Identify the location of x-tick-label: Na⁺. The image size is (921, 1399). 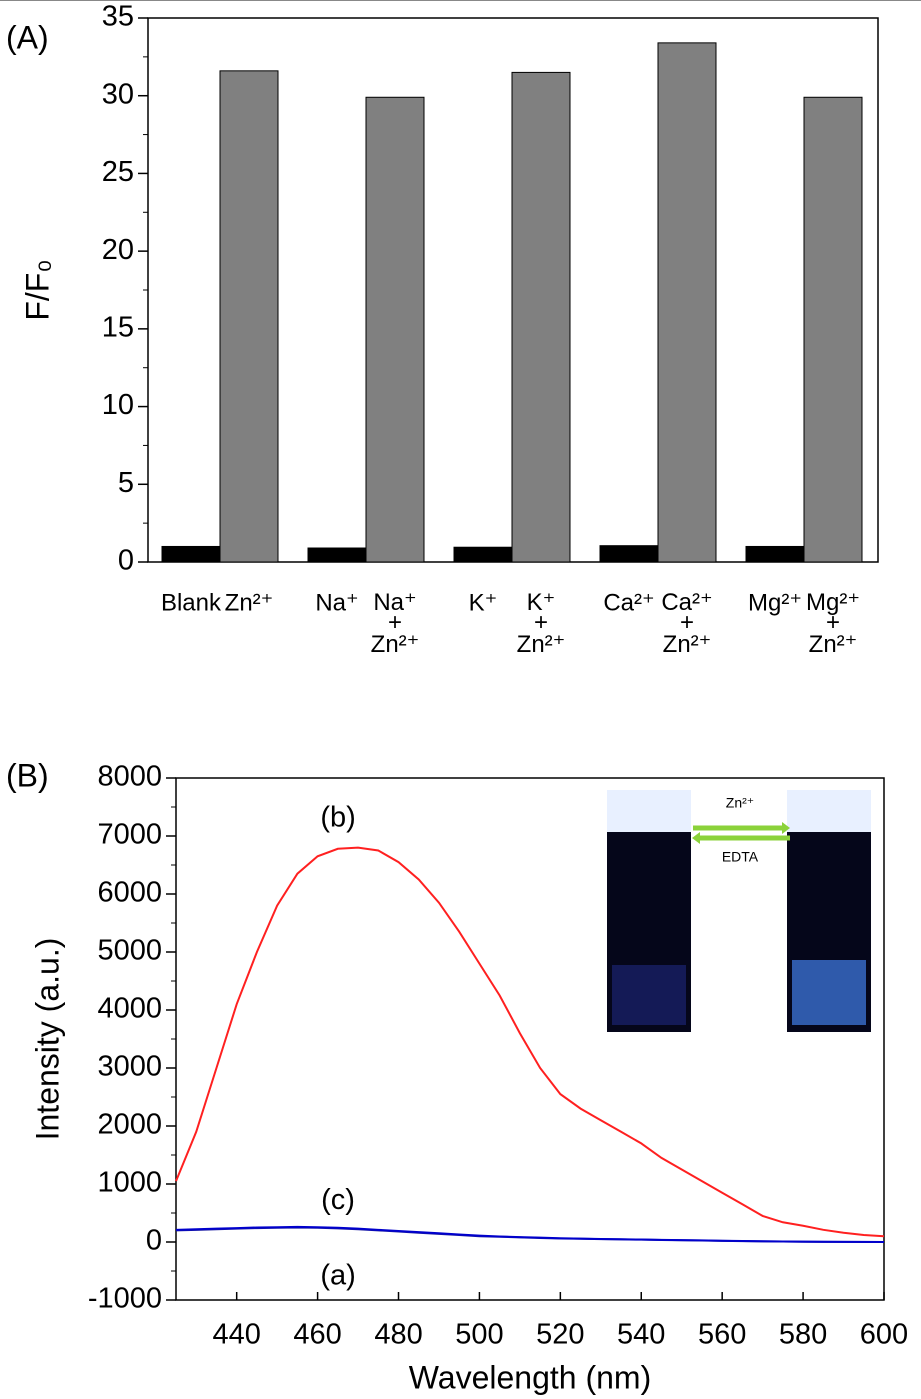
(336, 602).